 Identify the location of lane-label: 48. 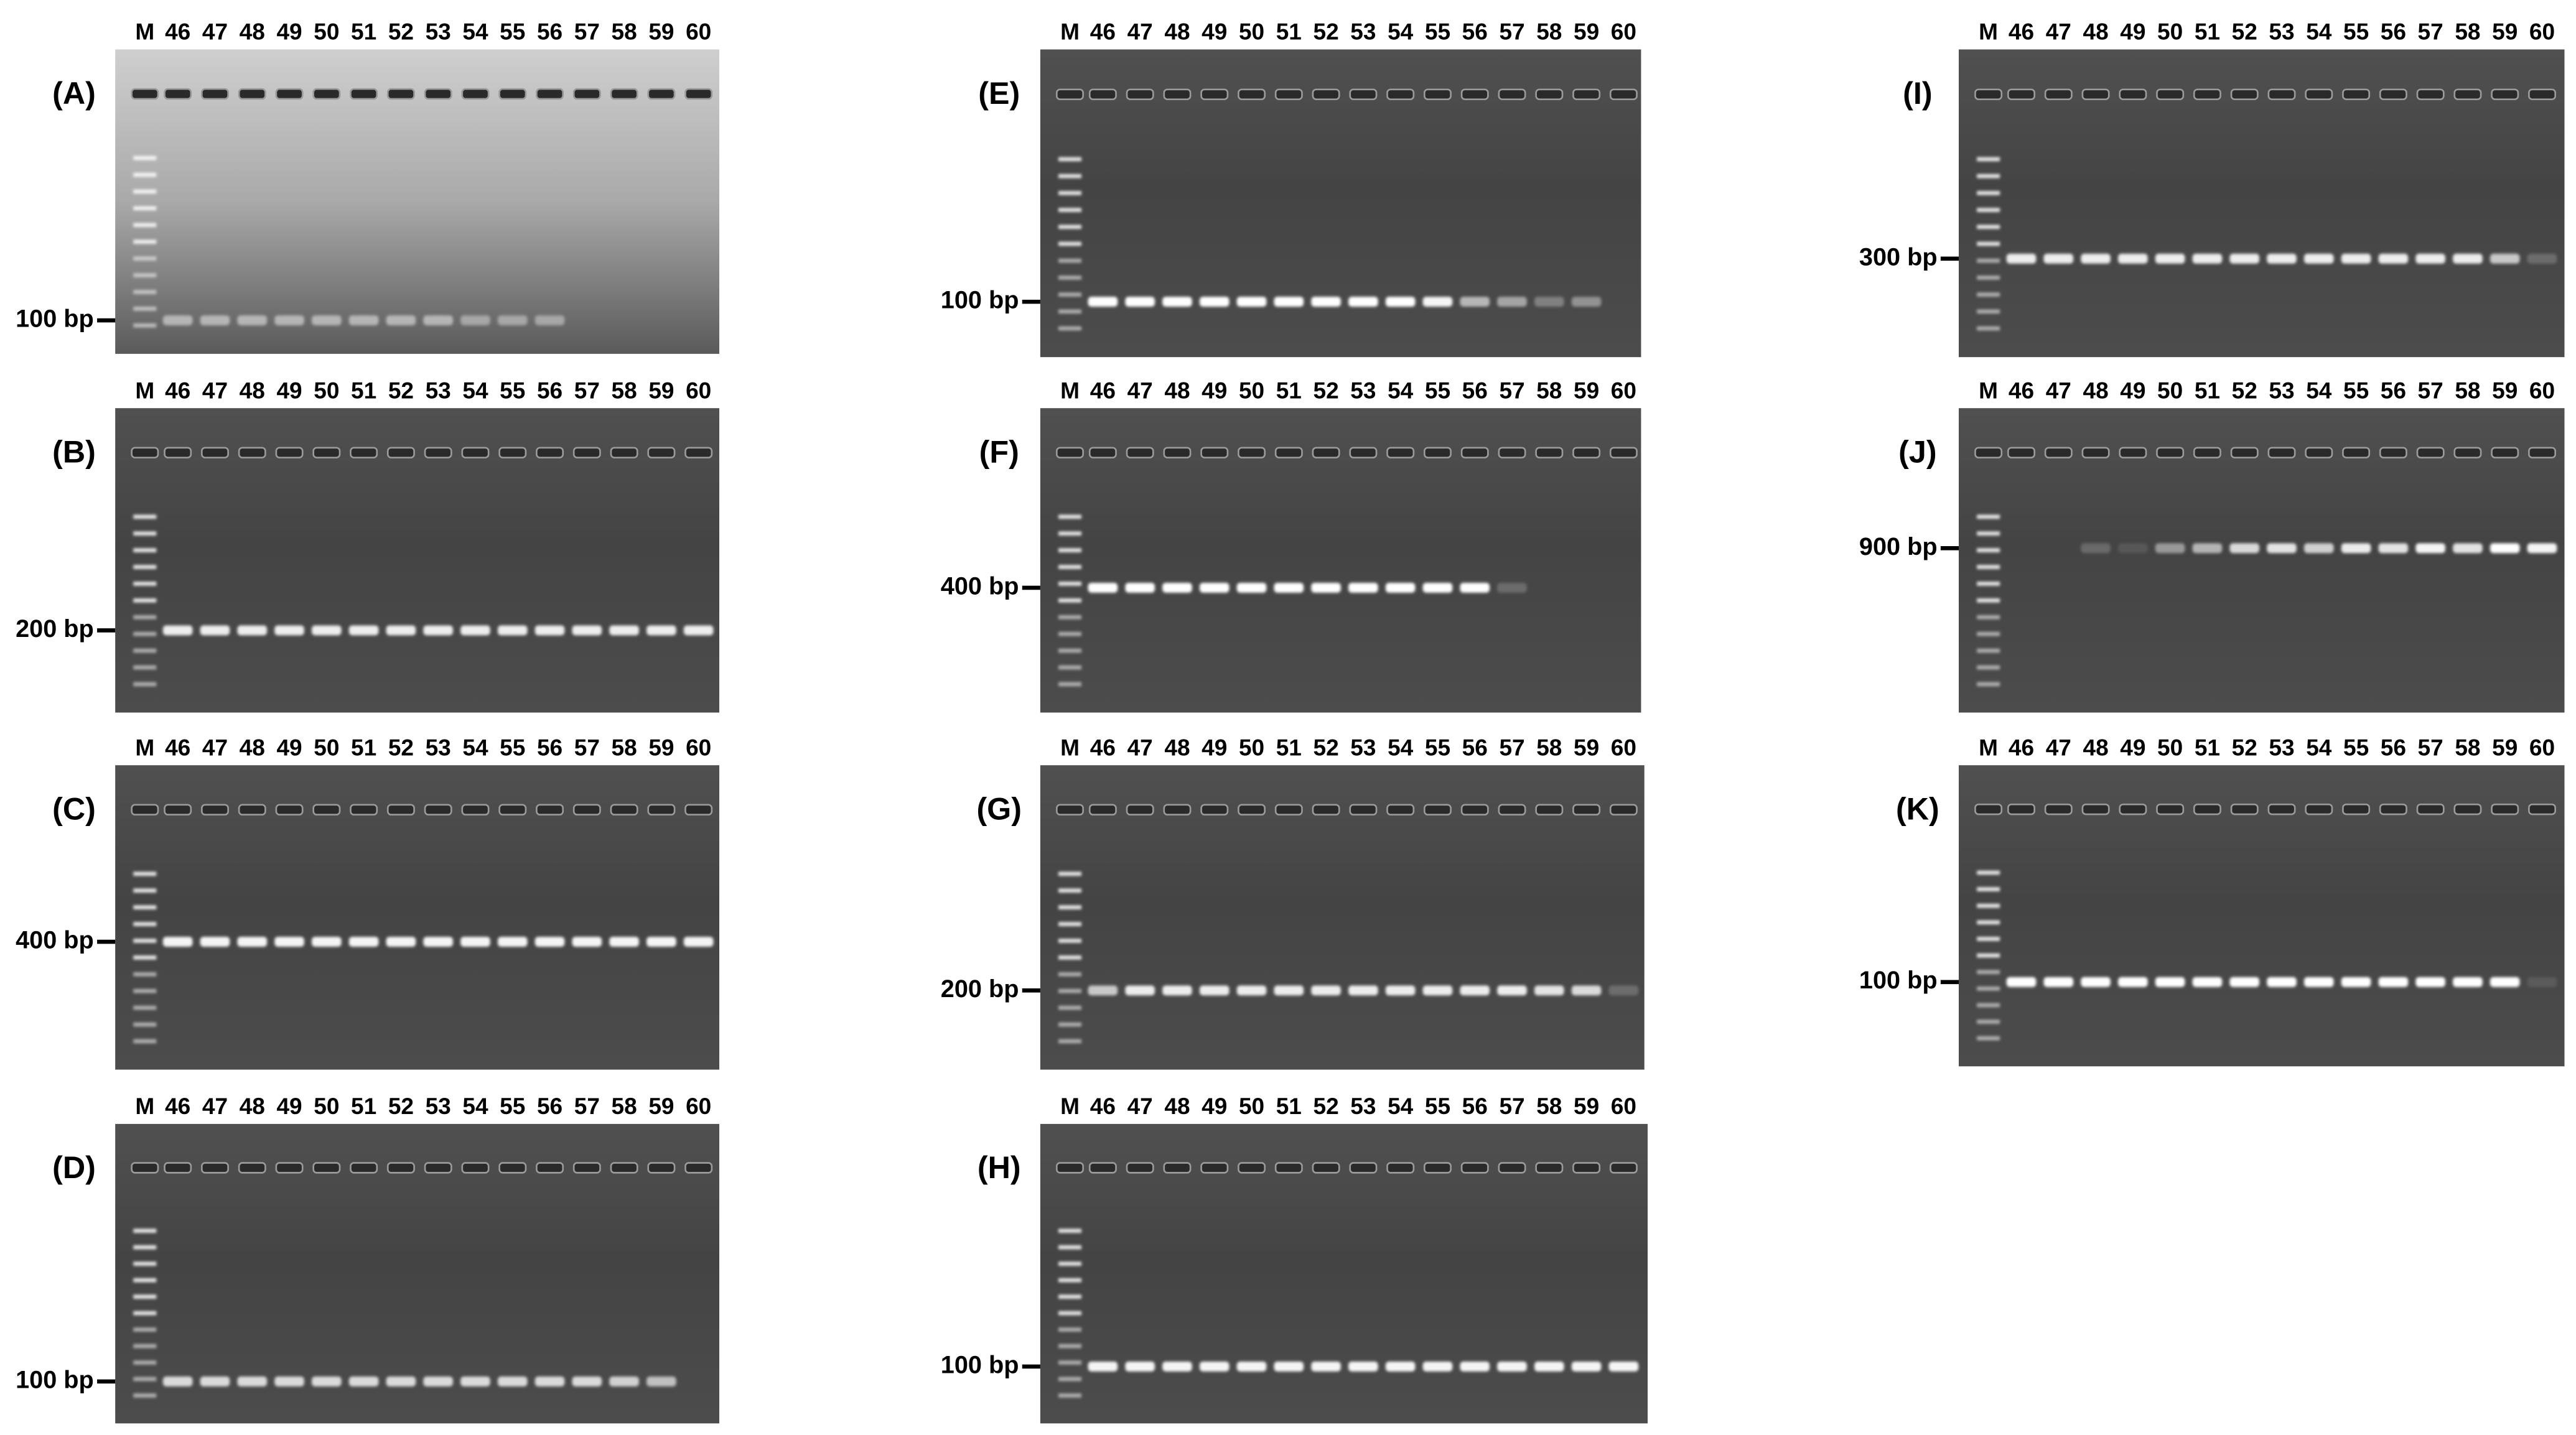
(2095, 747).